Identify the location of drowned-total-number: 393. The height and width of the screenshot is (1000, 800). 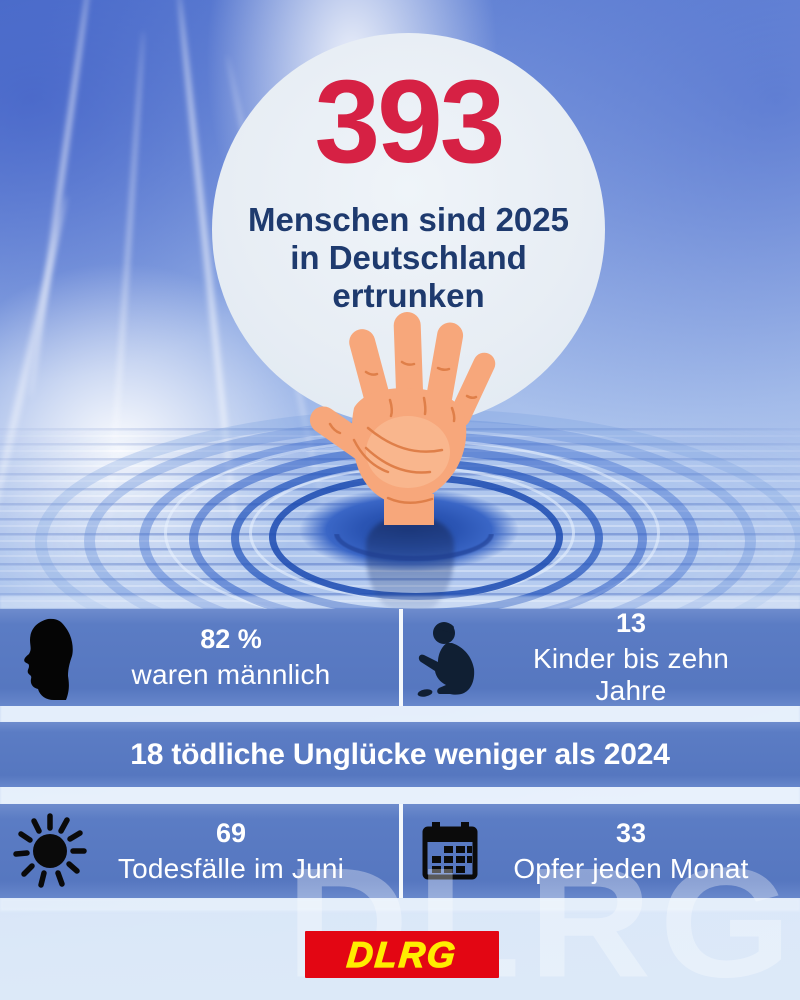
(410, 122).